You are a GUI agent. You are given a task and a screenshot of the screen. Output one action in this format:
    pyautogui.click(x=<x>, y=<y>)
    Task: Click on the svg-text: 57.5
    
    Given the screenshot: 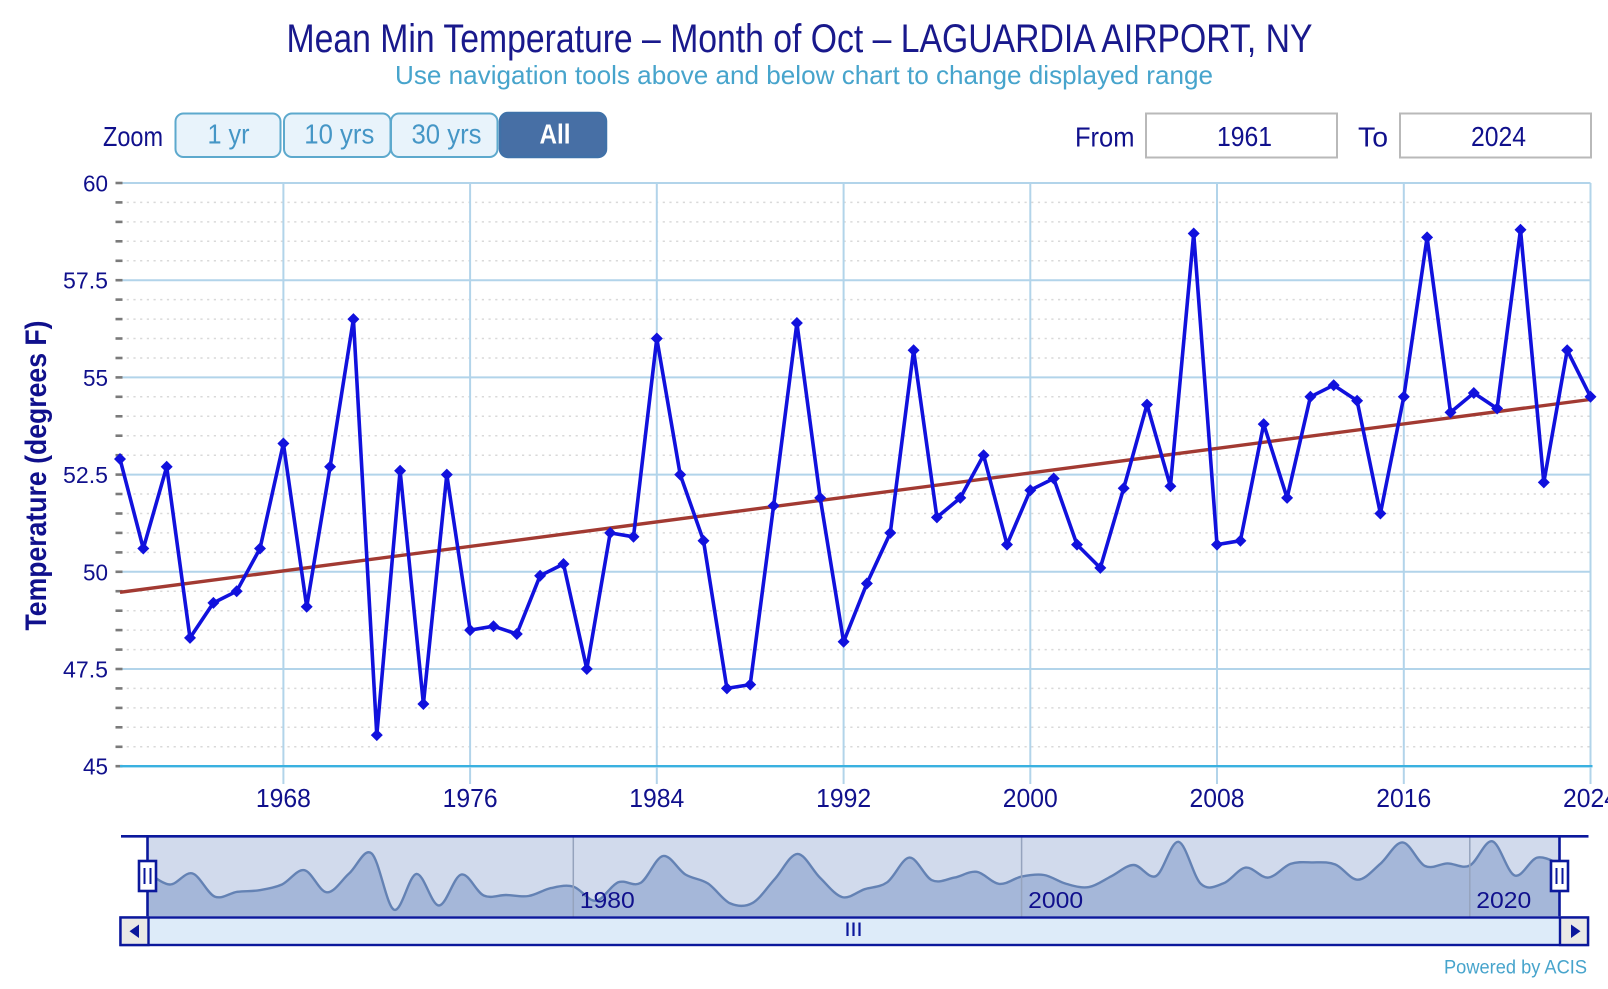 What is the action you would take?
    pyautogui.click(x=85, y=281)
    